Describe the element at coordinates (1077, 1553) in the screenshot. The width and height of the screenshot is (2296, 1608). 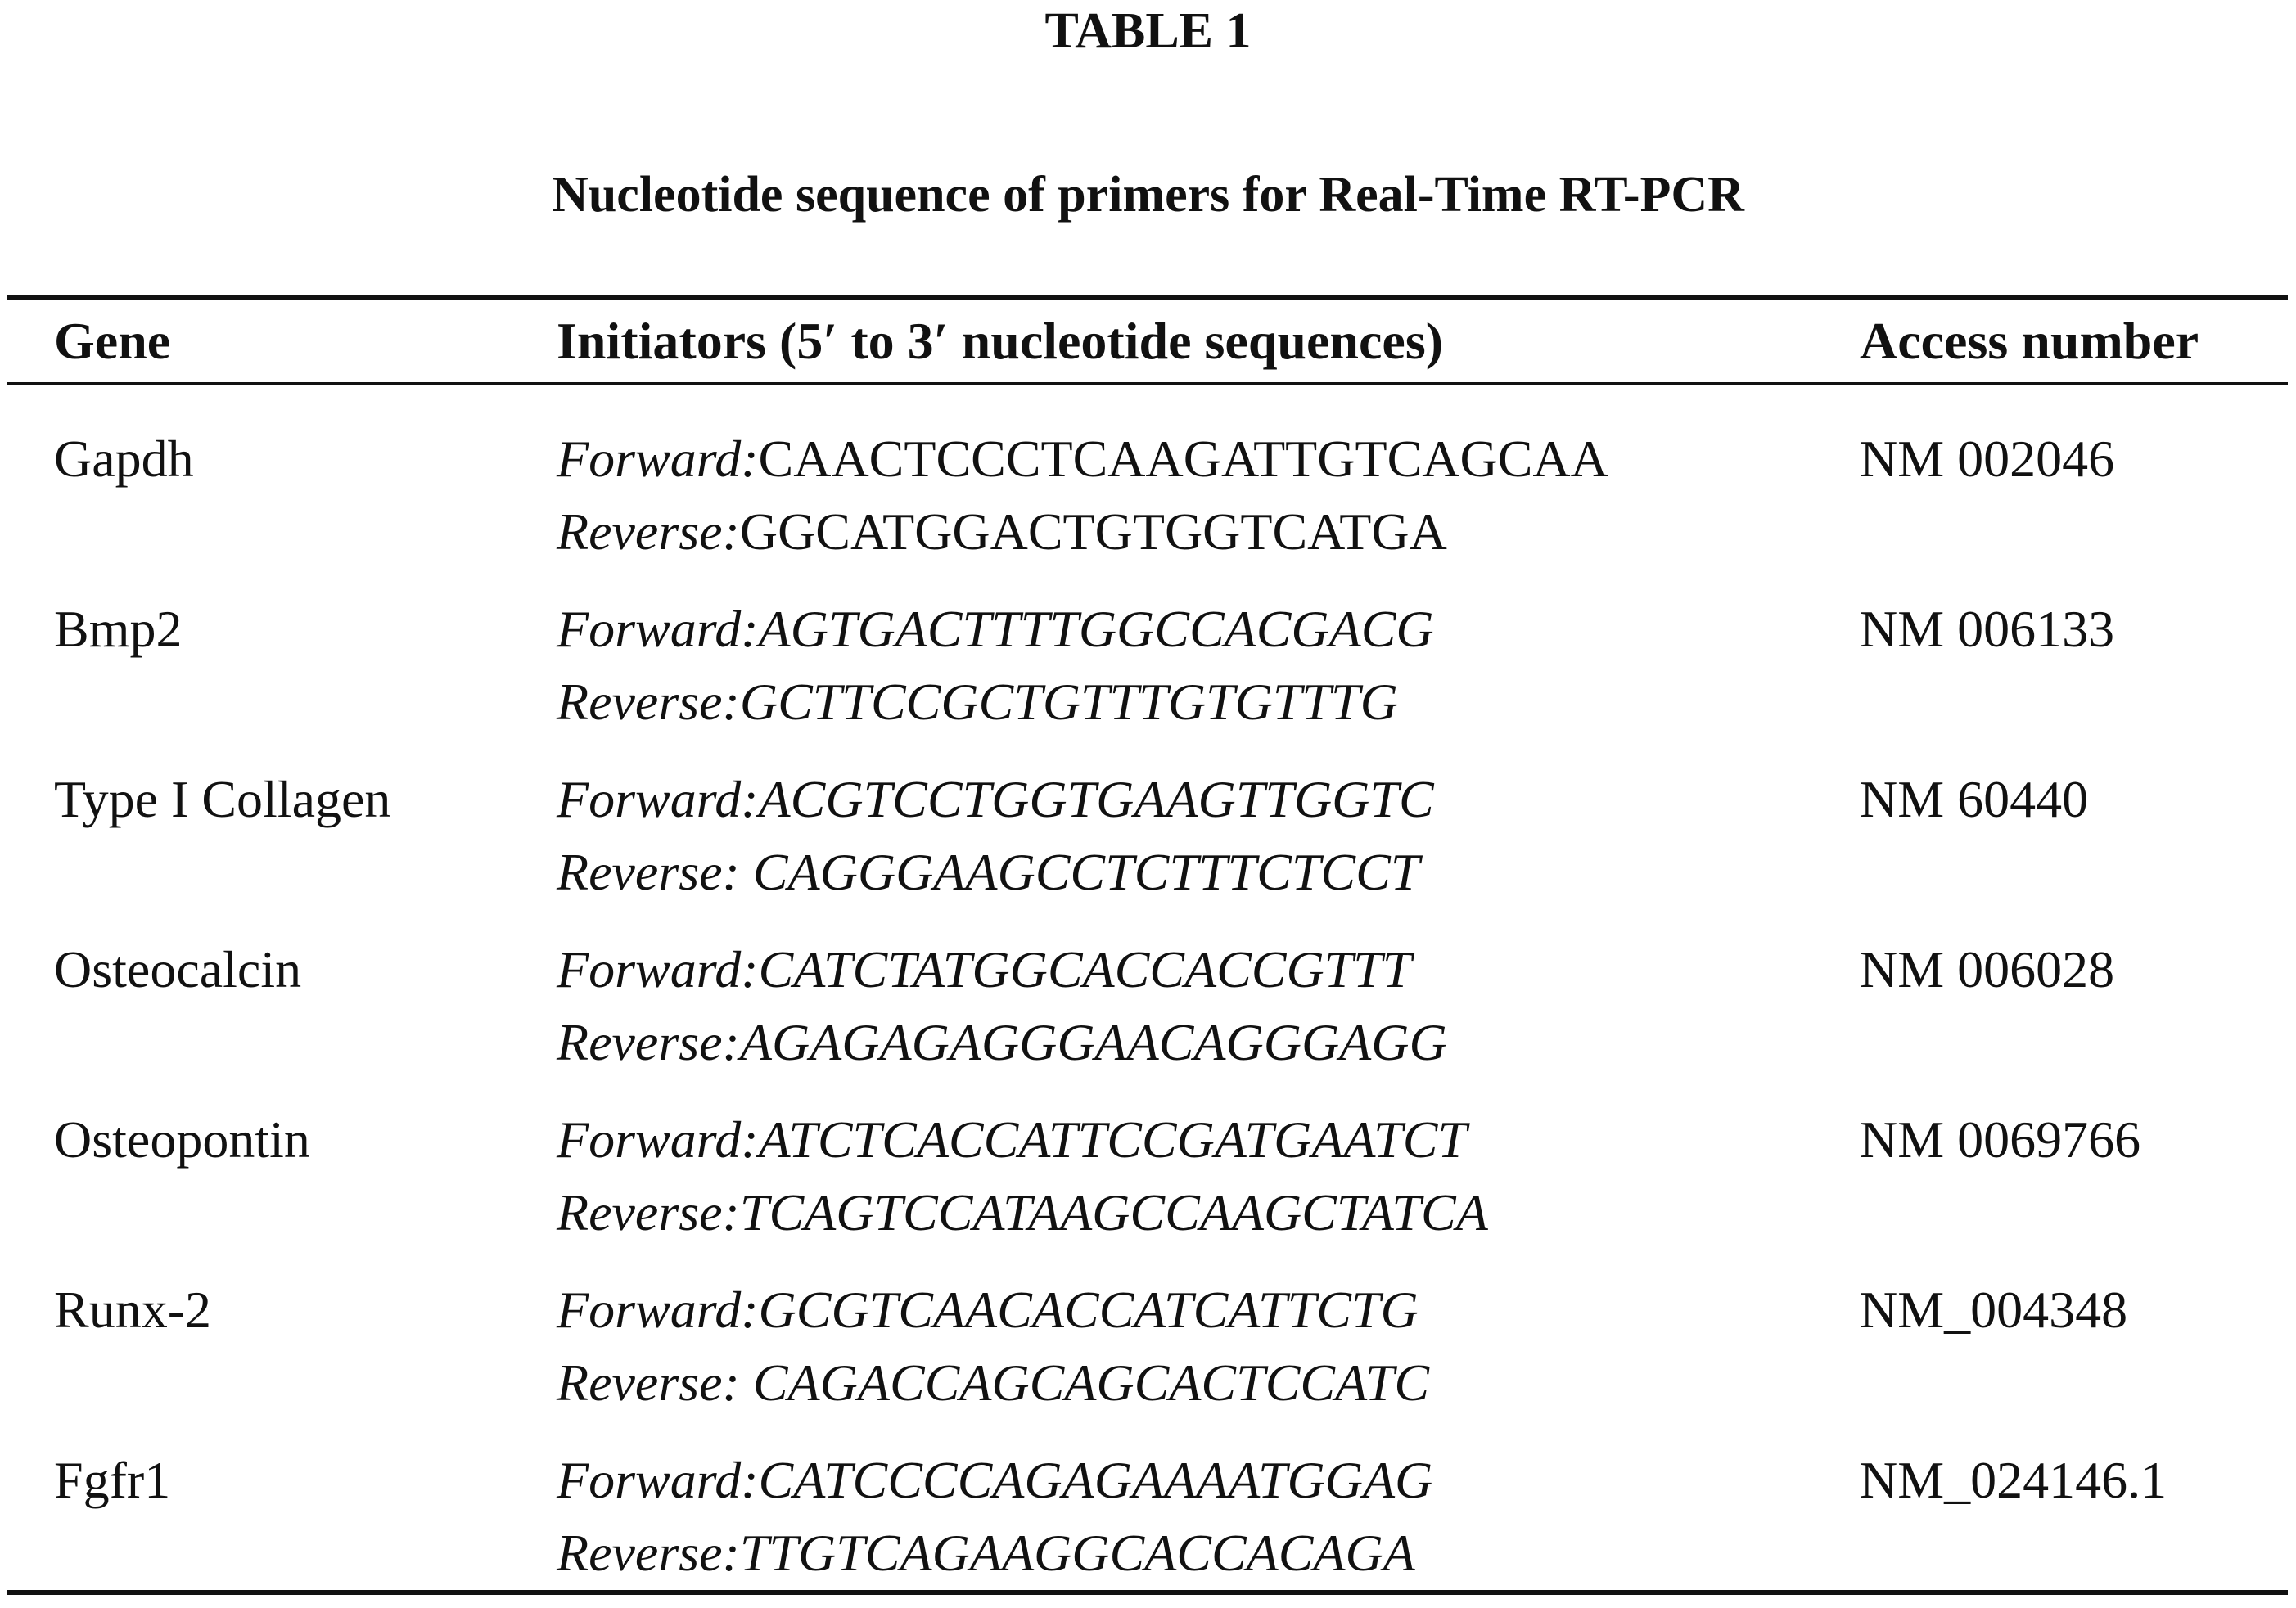
I see `primer-sequence: TTGTCAGAAGGCACCACAGA` at that location.